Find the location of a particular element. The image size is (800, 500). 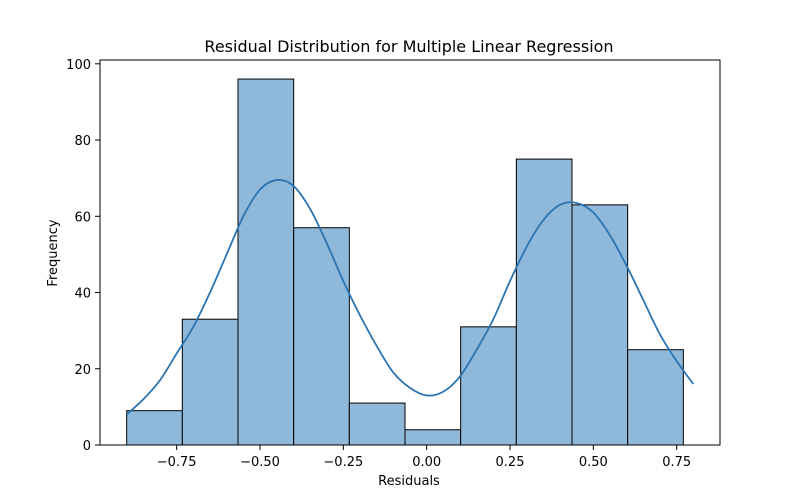

x-axis-label: Residuals is located at coordinates (409, 481).